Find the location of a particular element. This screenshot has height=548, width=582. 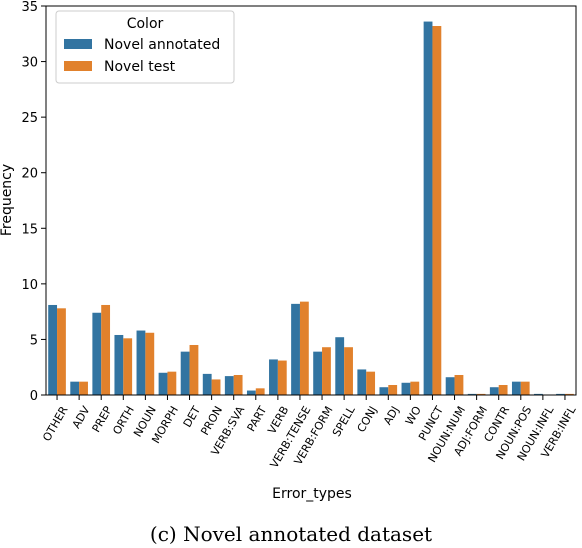

bar-noun-infl-novel-annotated is located at coordinates (538, 394).